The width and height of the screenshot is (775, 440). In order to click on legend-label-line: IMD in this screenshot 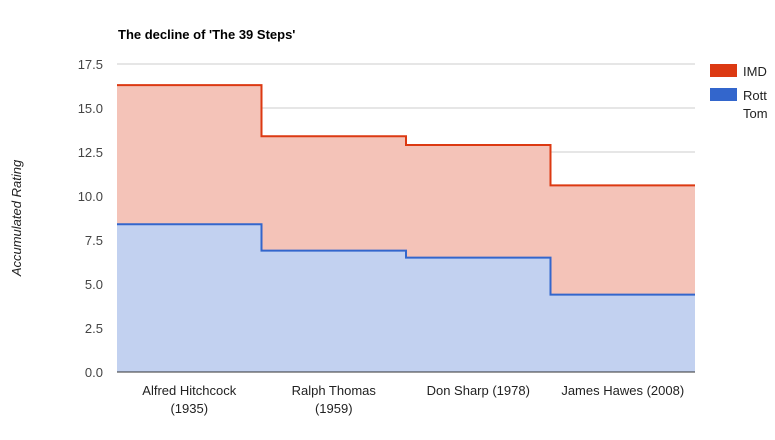, I will do `click(755, 71)`.